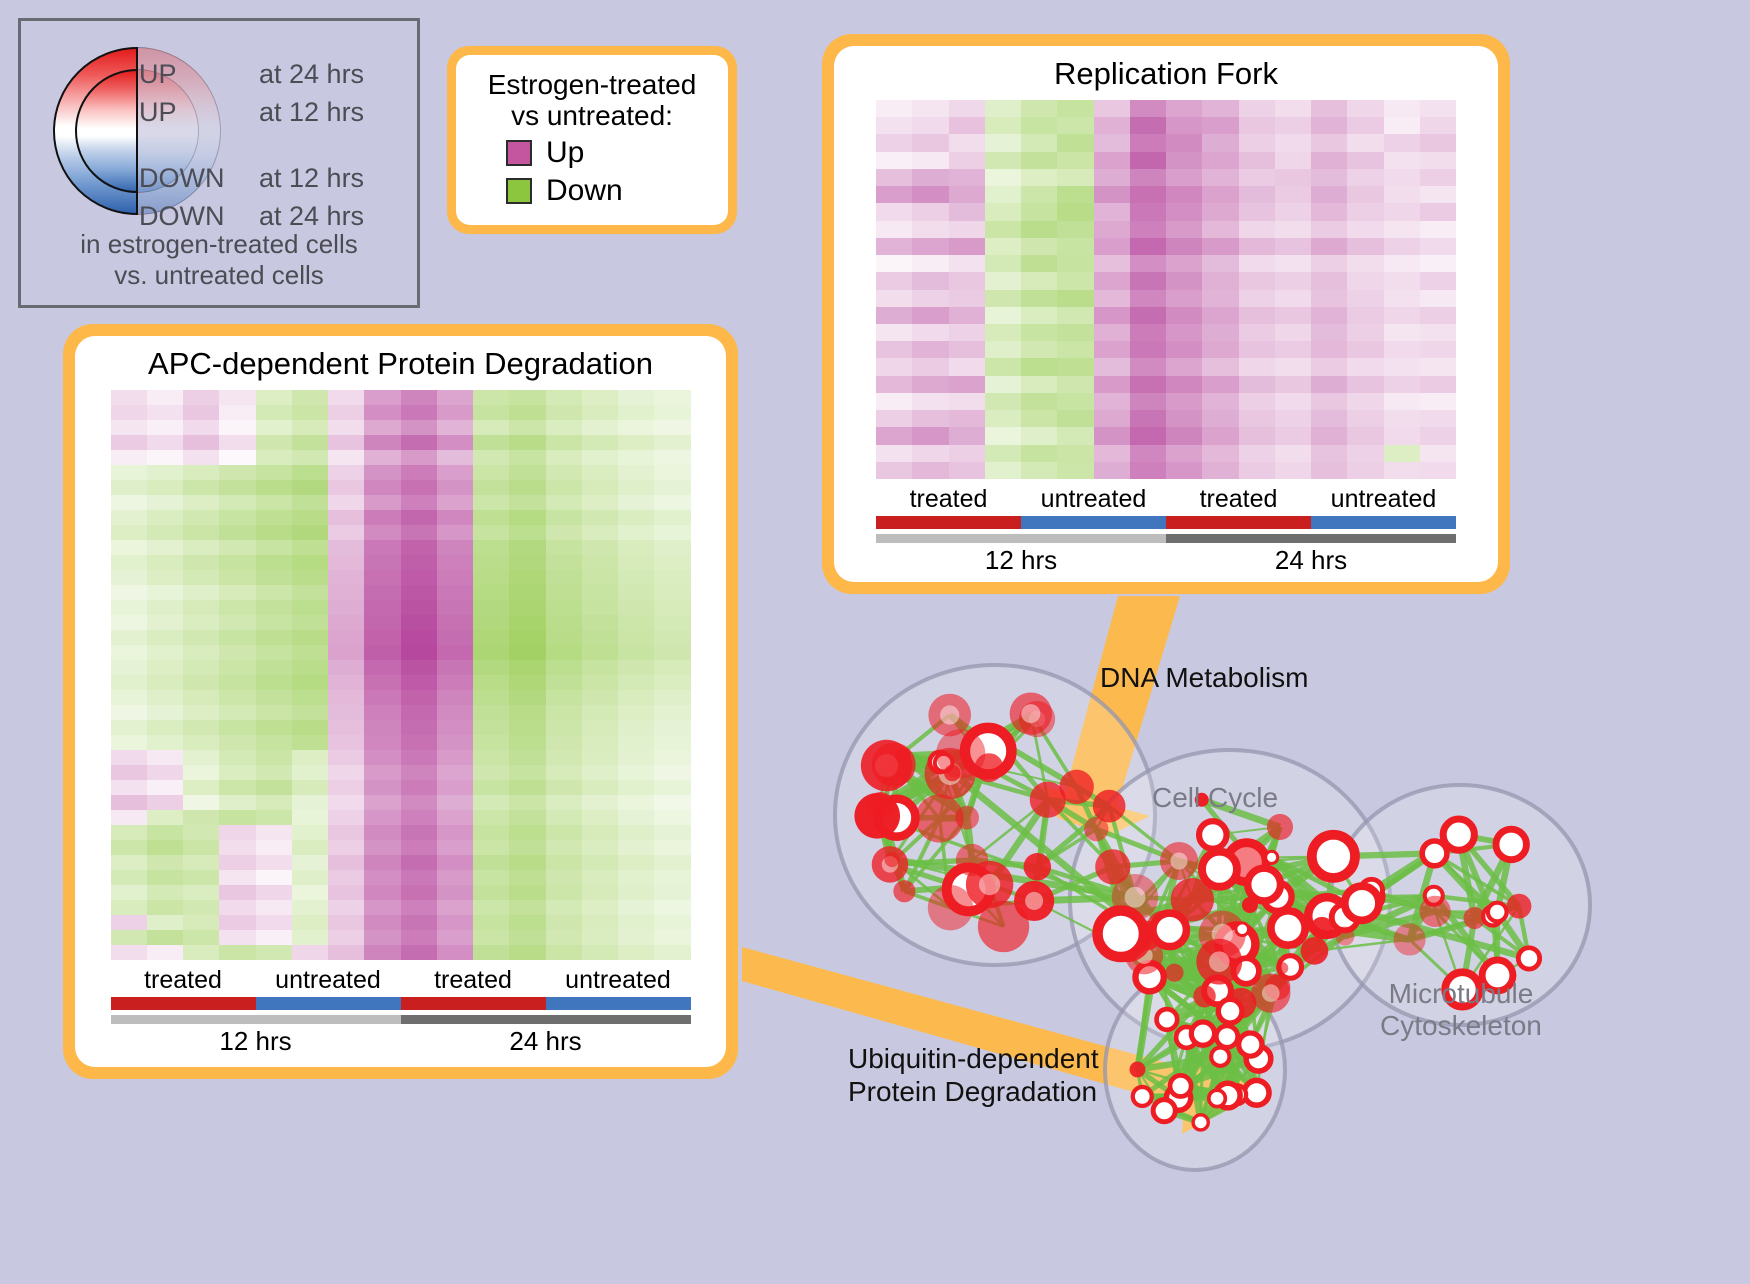 The image size is (1750, 1284). I want to click on replication-fork-title: Replication Fork, so click(1166, 74).